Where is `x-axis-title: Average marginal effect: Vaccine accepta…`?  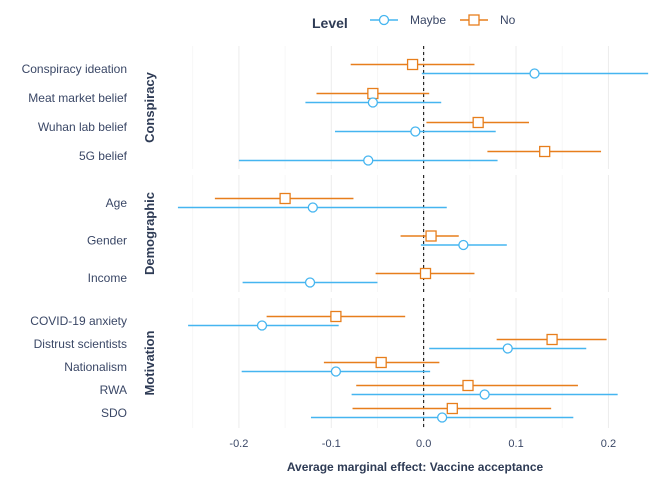
x-axis-title: Average marginal effect: Vaccine accepta… is located at coordinates (415, 467).